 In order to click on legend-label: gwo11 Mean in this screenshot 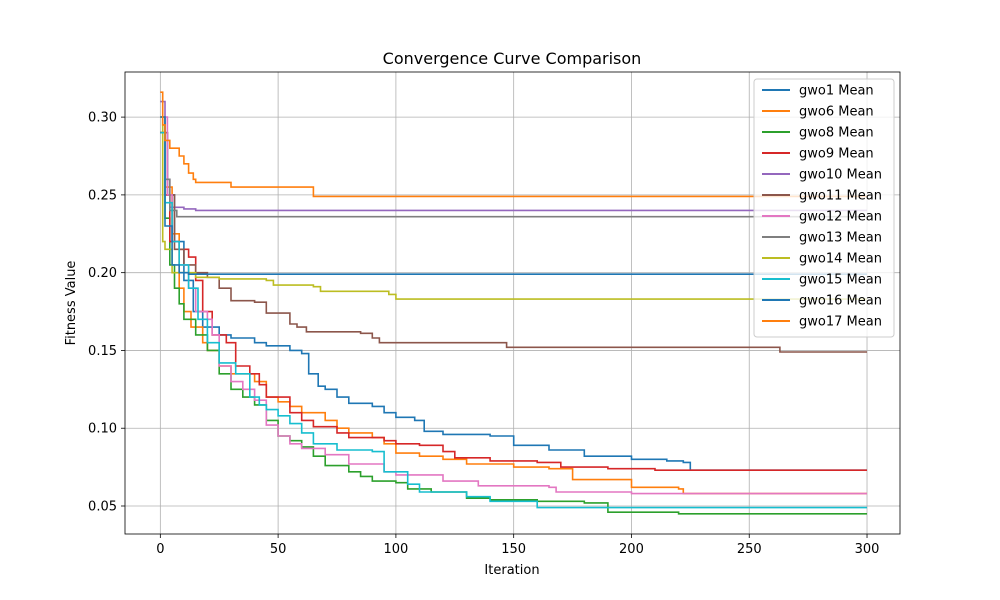, I will do `click(840, 196)`.